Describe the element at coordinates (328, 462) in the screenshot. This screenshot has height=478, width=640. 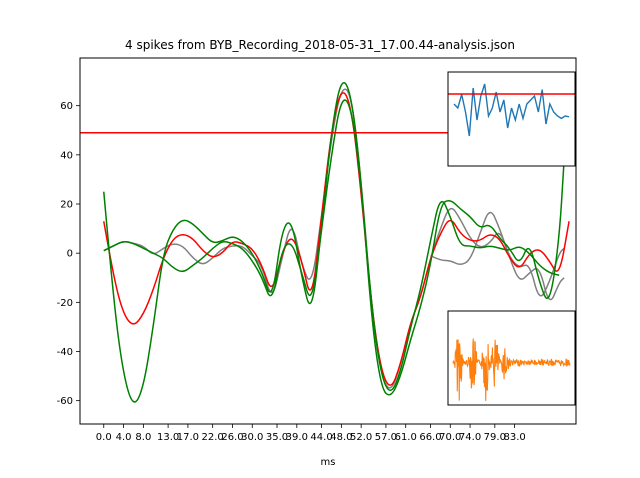
I see `x-axis-label: ms` at that location.